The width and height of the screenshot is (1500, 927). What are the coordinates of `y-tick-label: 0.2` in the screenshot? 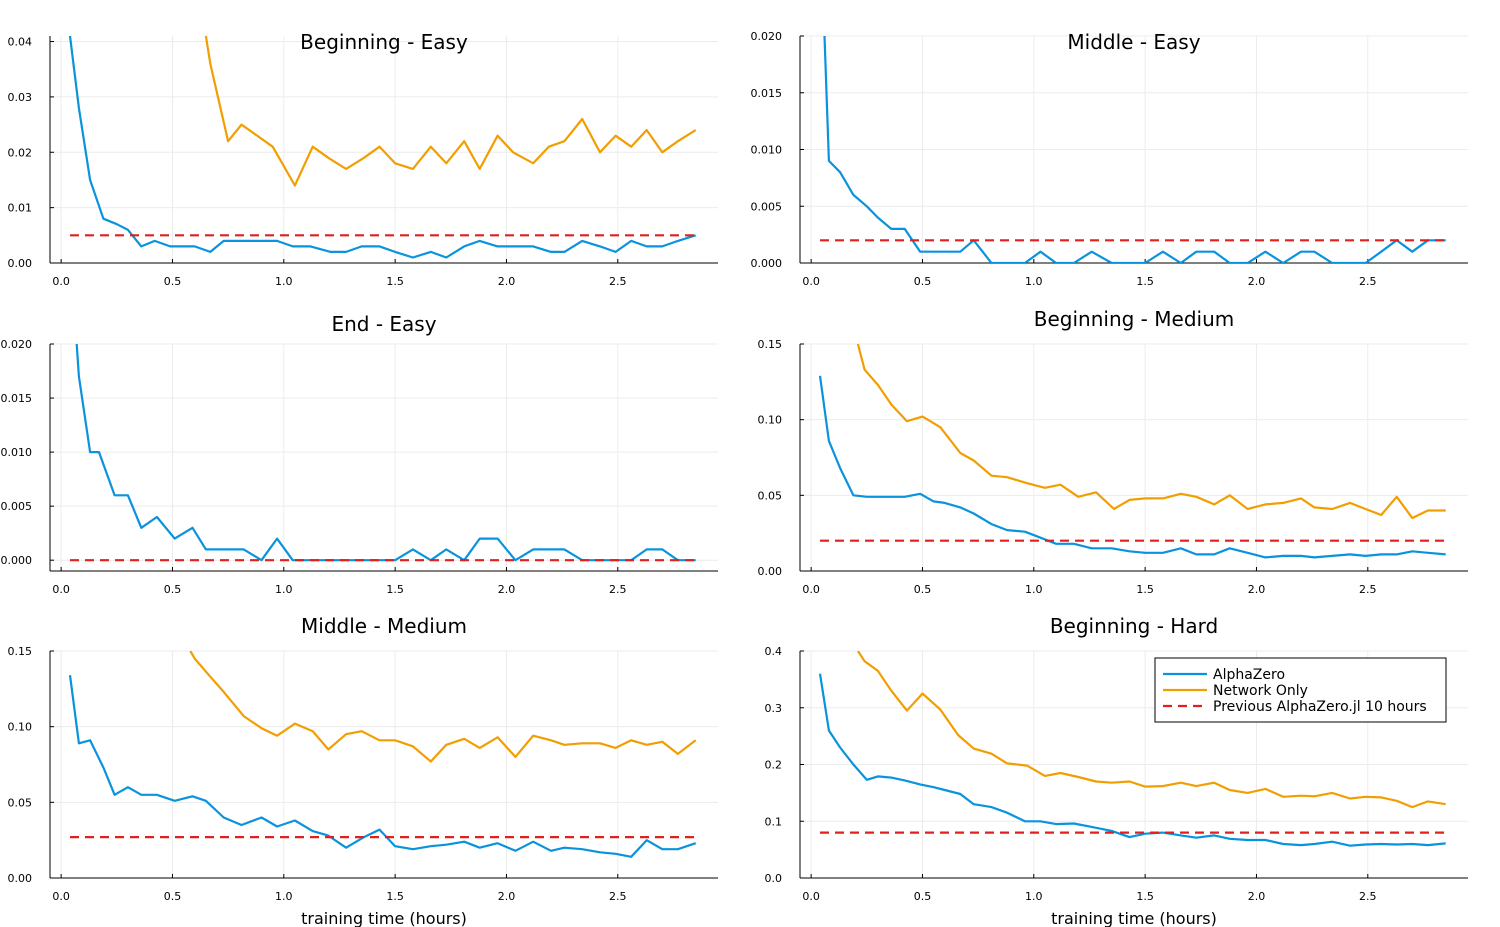 It's located at (774, 765).